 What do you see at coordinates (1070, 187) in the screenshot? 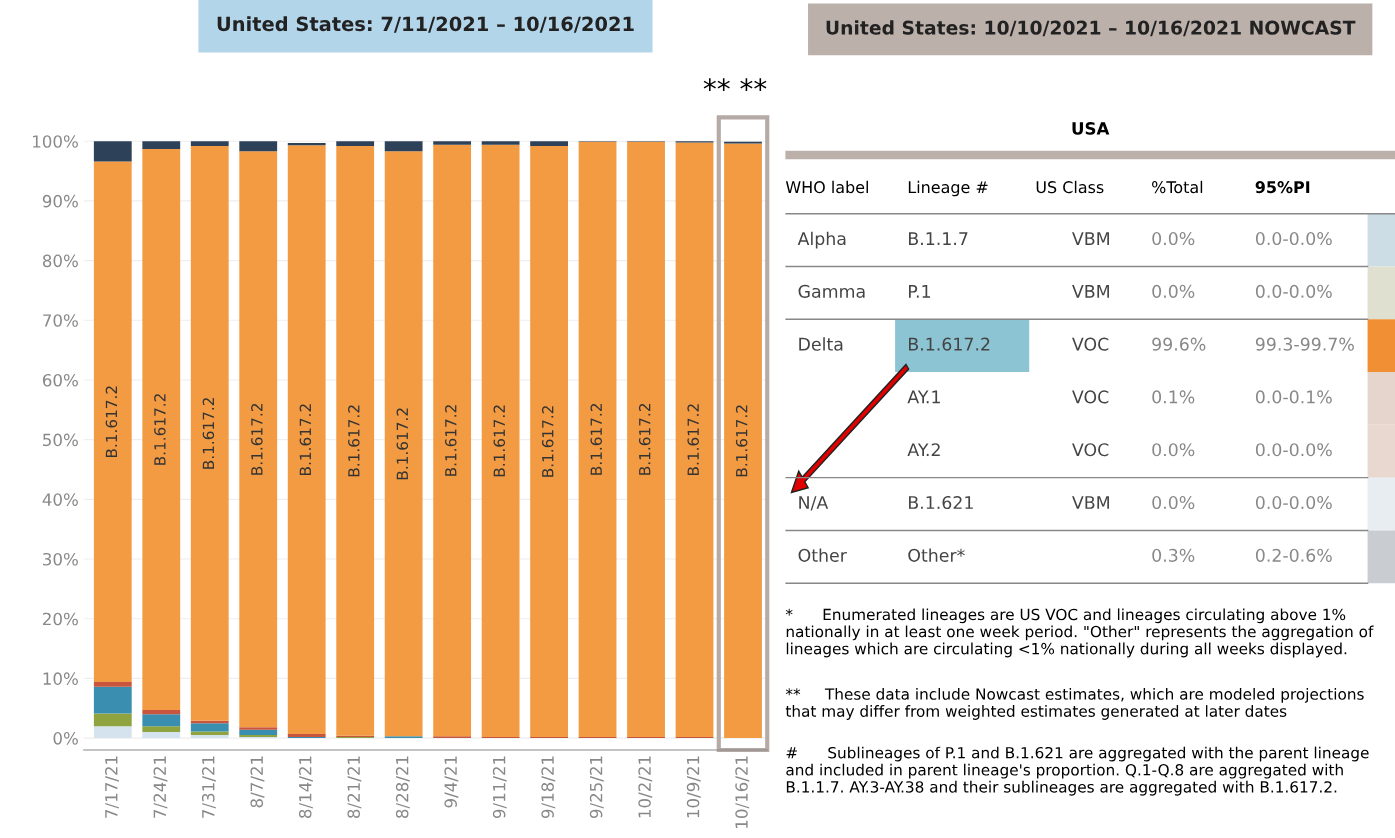
I see `category-label: US Class` at bounding box center [1070, 187].